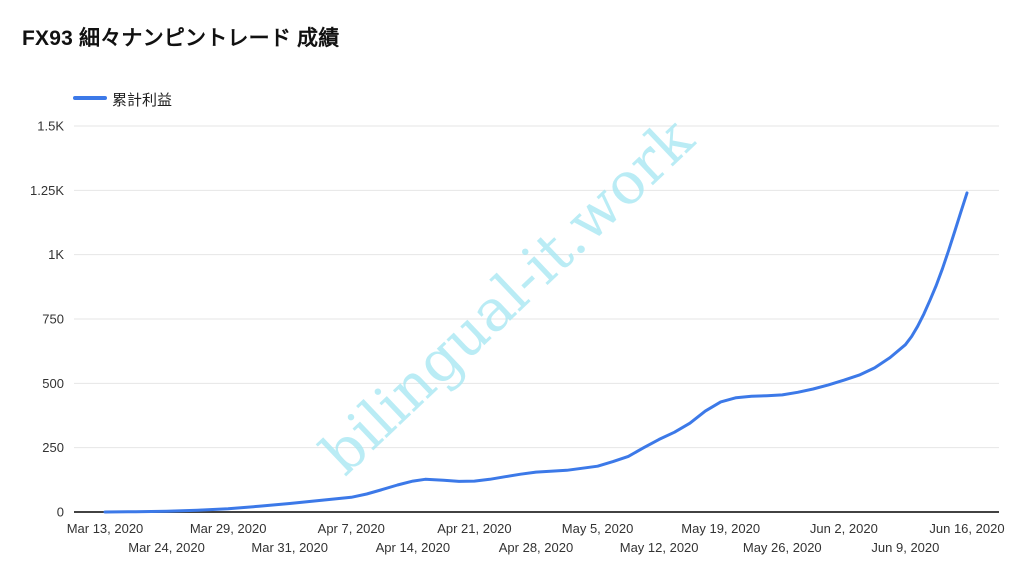 This screenshot has width=1024, height=576. What do you see at coordinates (351, 528) in the screenshot?
I see `x-axis-tick-label: Apr 7, 2020` at bounding box center [351, 528].